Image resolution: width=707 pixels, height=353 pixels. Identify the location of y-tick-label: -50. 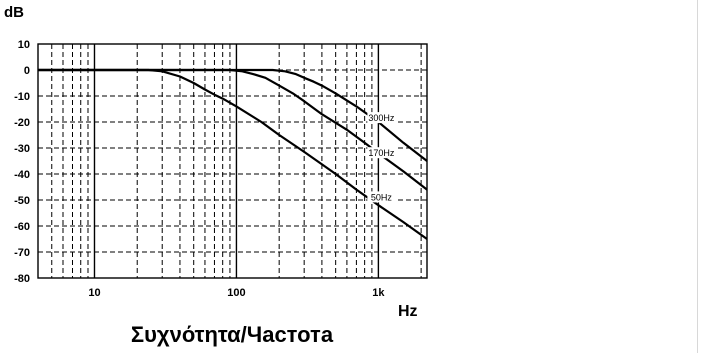
(22, 201).